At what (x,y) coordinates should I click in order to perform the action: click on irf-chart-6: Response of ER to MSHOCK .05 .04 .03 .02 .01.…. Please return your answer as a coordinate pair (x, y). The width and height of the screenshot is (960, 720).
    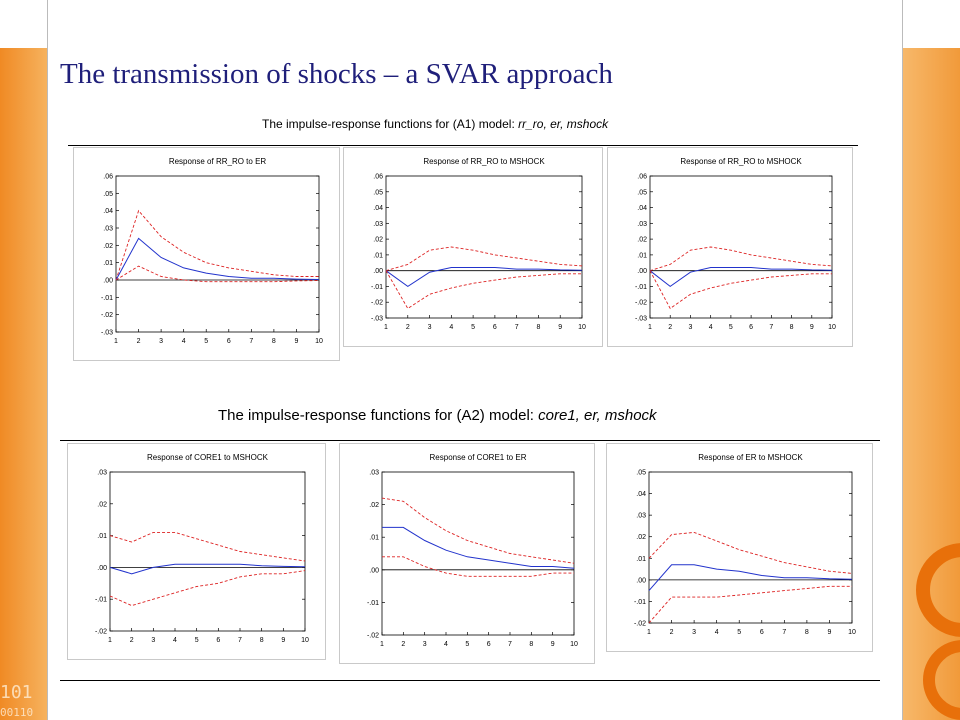
    Looking at the image, I should click on (745, 544).